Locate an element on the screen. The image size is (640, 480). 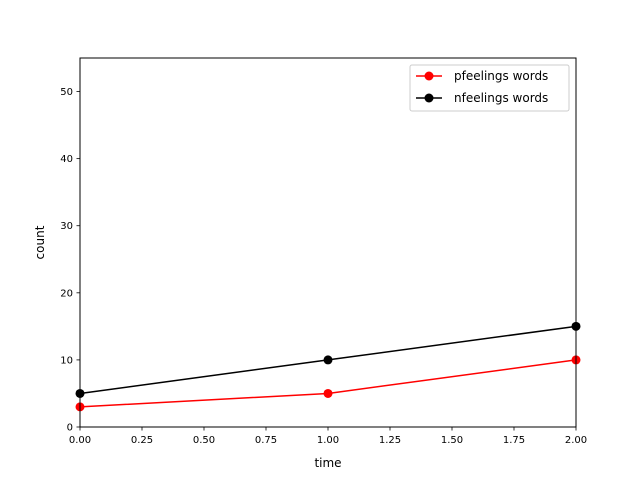
x-axis: 0.00 0.25 0.50 0.75 1.00 1.25 1.50 1.75 2.00 is located at coordinates (328, 436).